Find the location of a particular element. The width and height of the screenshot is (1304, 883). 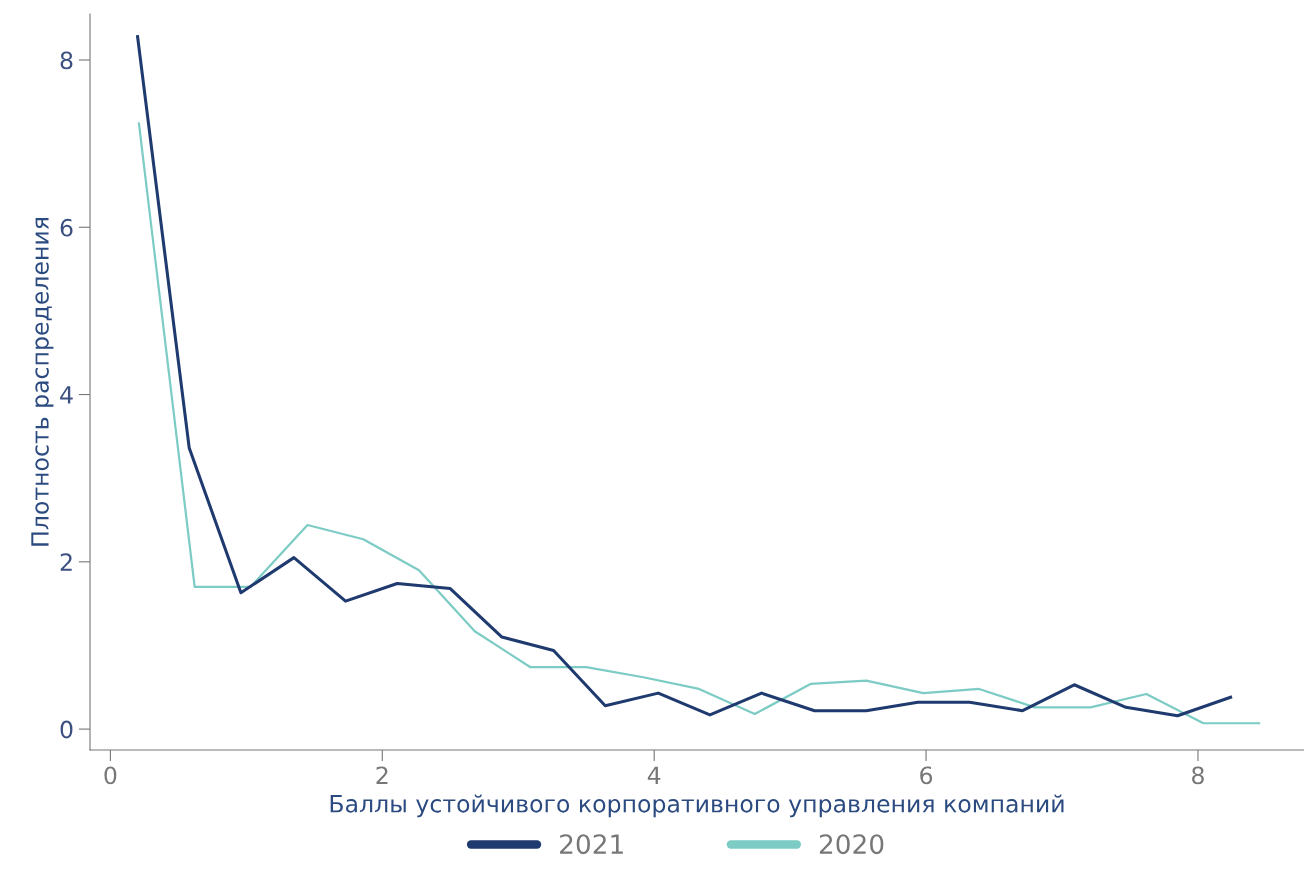

x-tick-label: 4 is located at coordinates (654, 775).